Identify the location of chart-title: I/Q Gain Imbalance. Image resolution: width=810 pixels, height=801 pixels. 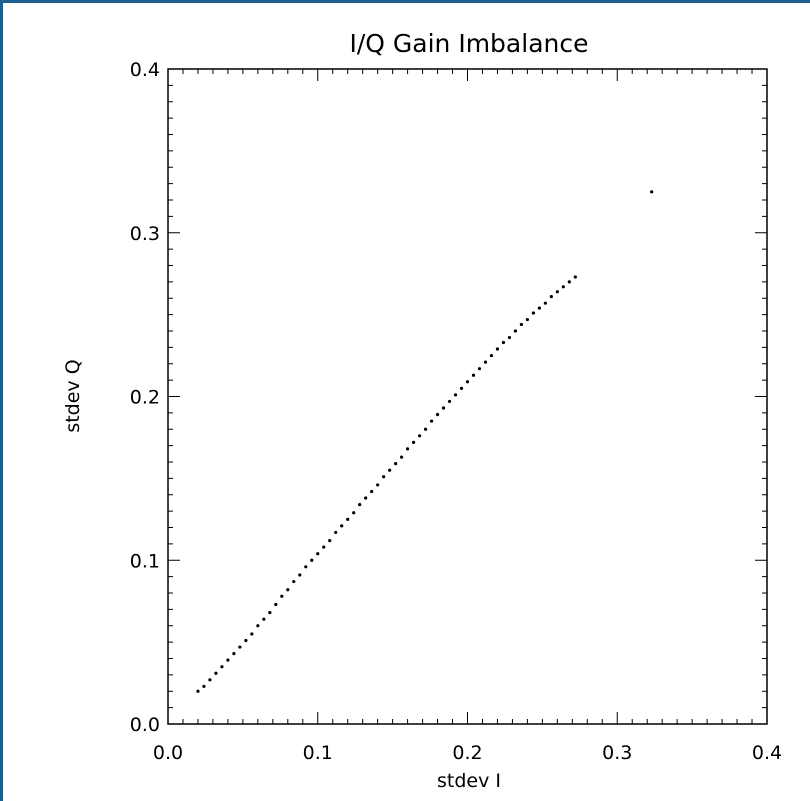
(468, 43).